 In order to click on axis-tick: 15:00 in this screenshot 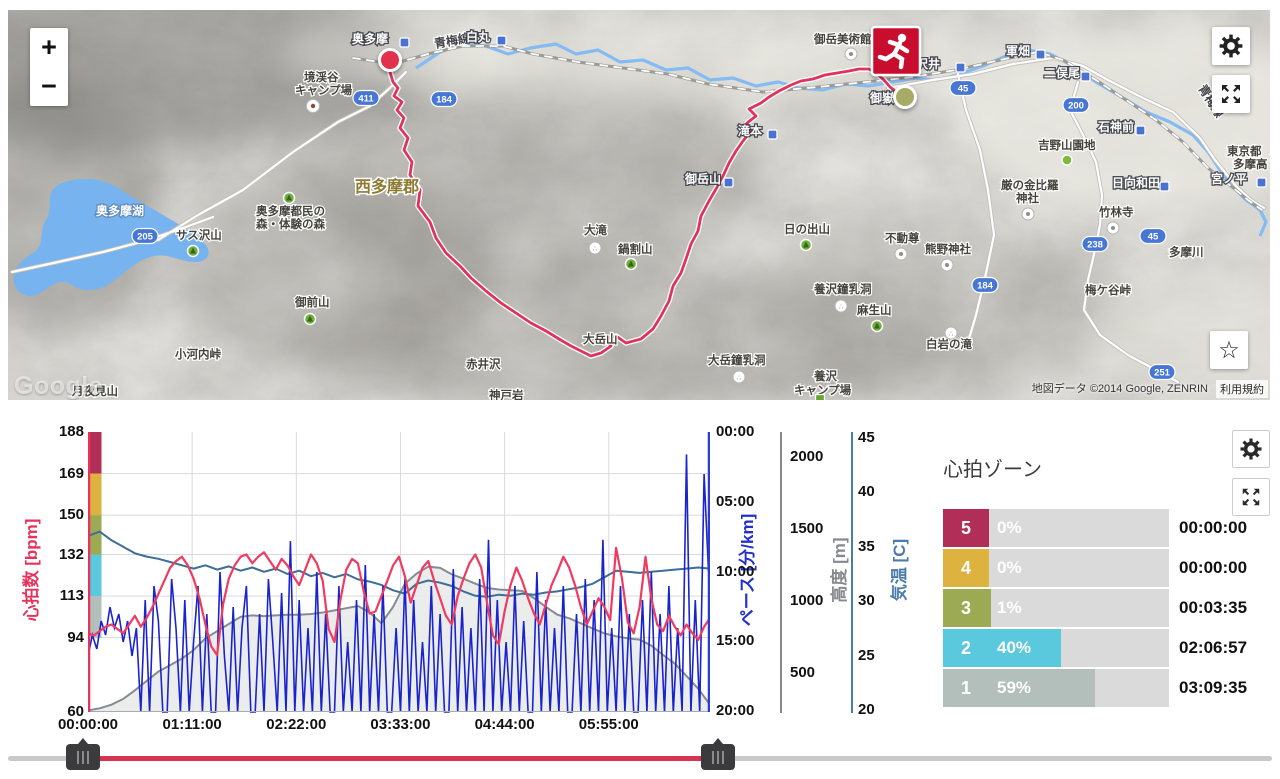, I will do `click(735, 641)`.